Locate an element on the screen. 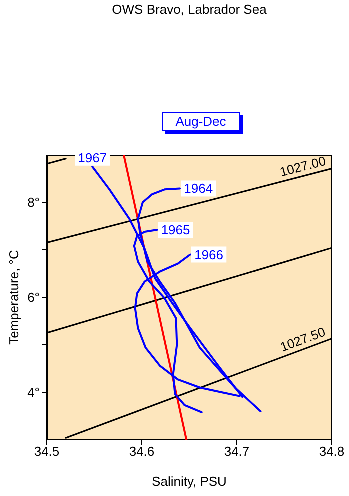 Image resolution: width=349 pixels, height=496 pixels. x-tick-label: 34.6 is located at coordinates (142, 452).